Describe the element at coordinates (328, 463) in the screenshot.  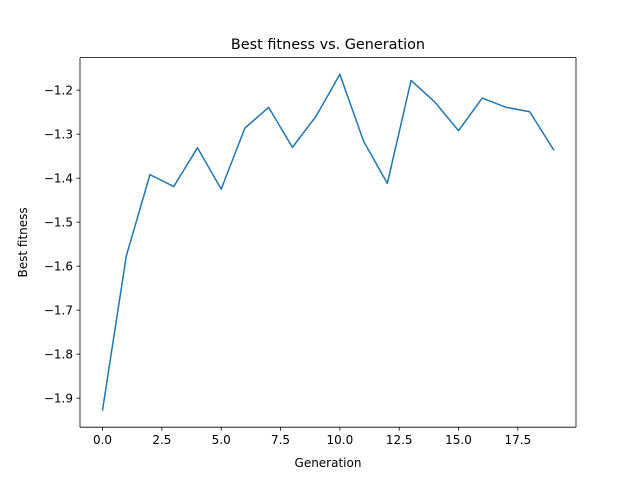
I see `x-axis-label: Generation` at that location.